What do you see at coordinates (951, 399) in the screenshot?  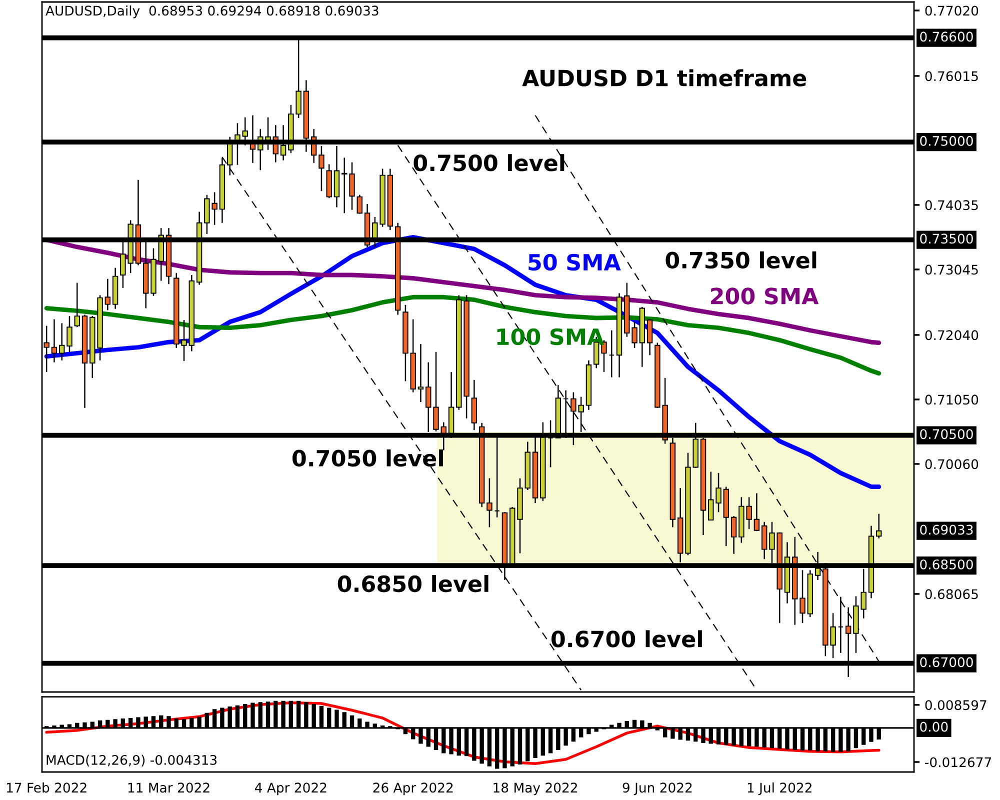 I see `y-tick-label: 0.71050` at bounding box center [951, 399].